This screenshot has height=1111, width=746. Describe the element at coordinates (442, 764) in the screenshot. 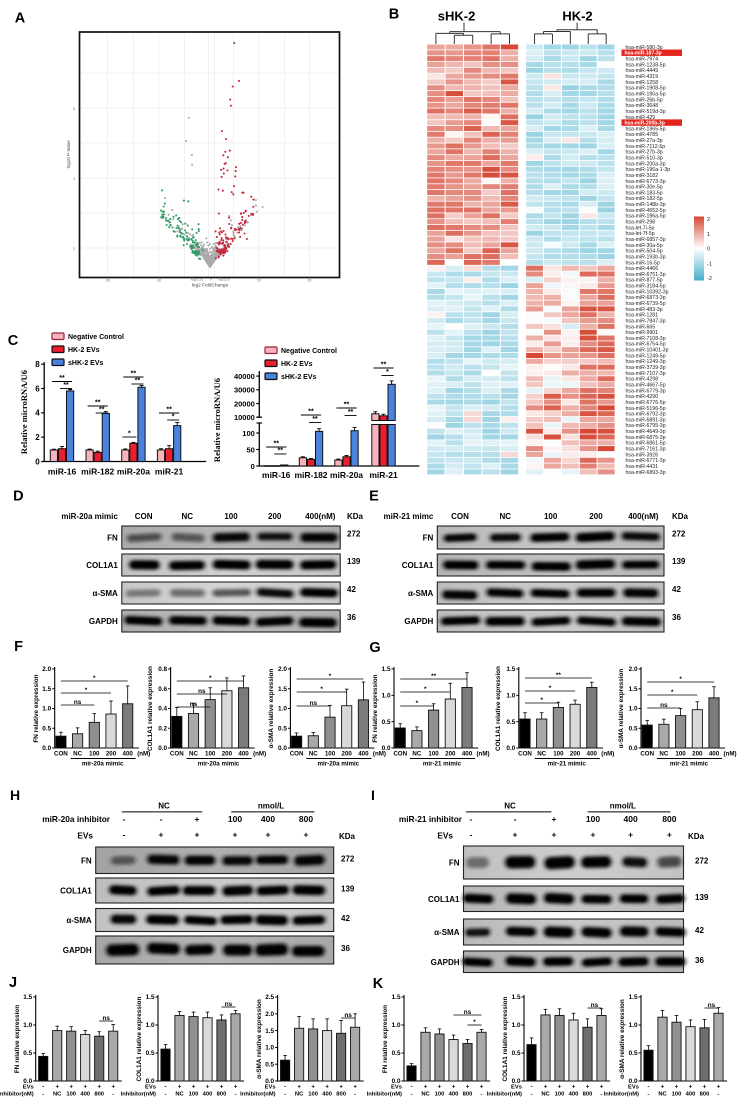

I see `svg-text: mir-21 mimic` at that location.